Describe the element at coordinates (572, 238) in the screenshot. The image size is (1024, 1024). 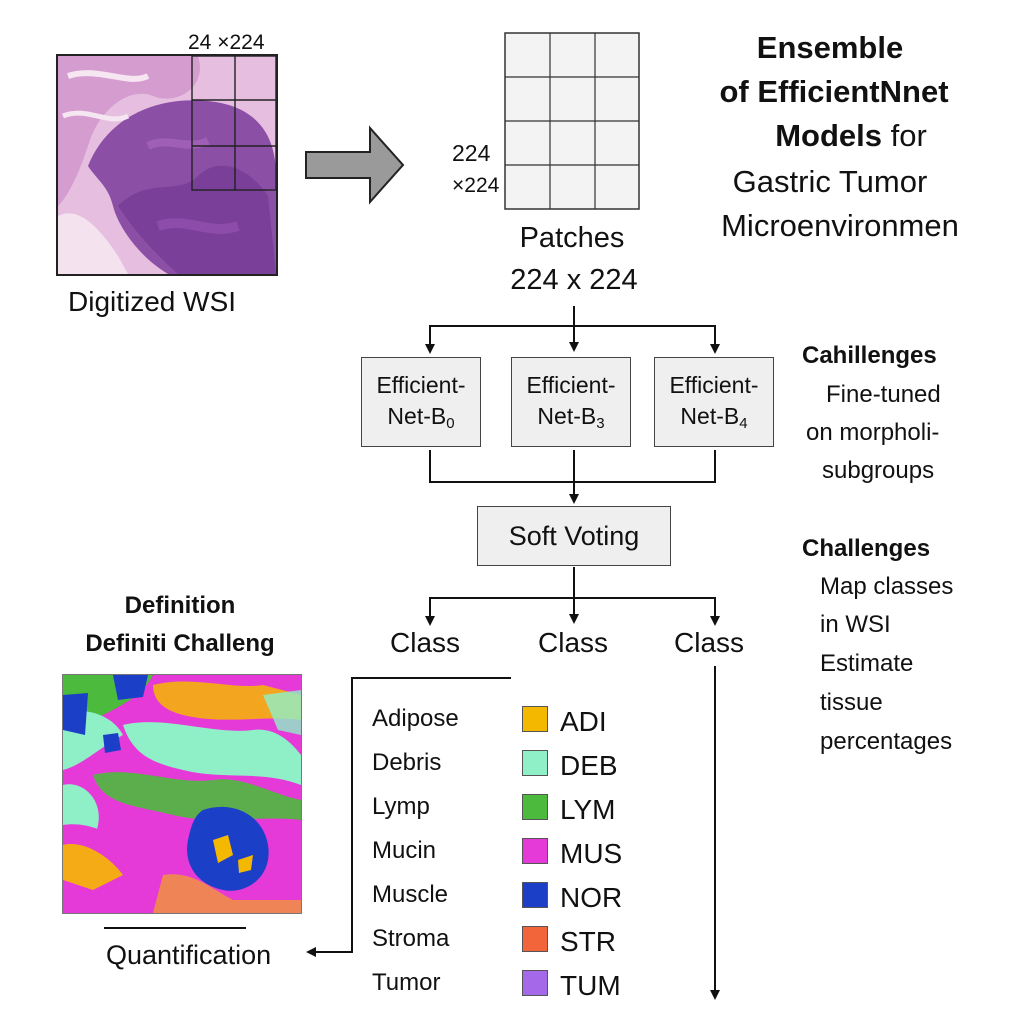
I see `patches-label: Patches` at that location.